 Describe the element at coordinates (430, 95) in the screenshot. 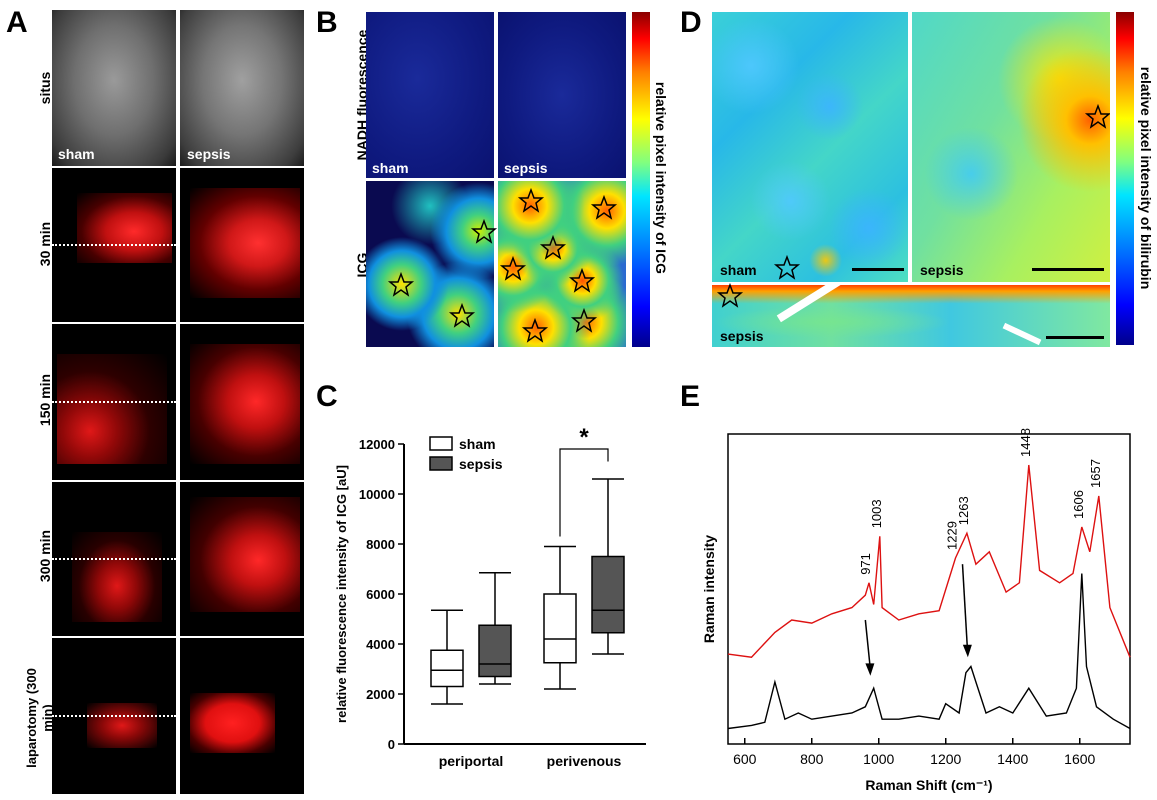

I see `nadh-sham-image` at that location.